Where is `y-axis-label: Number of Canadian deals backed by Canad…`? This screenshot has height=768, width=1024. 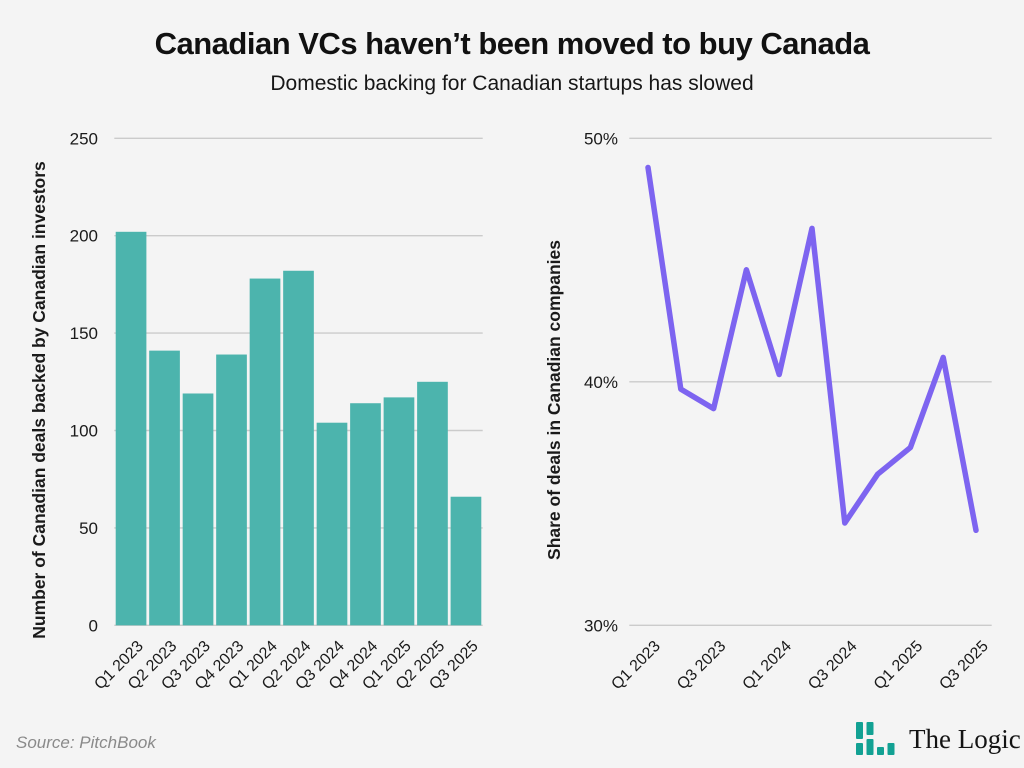
y-axis-label: Number of Canadian deals backed by Canad… is located at coordinates (39, 400).